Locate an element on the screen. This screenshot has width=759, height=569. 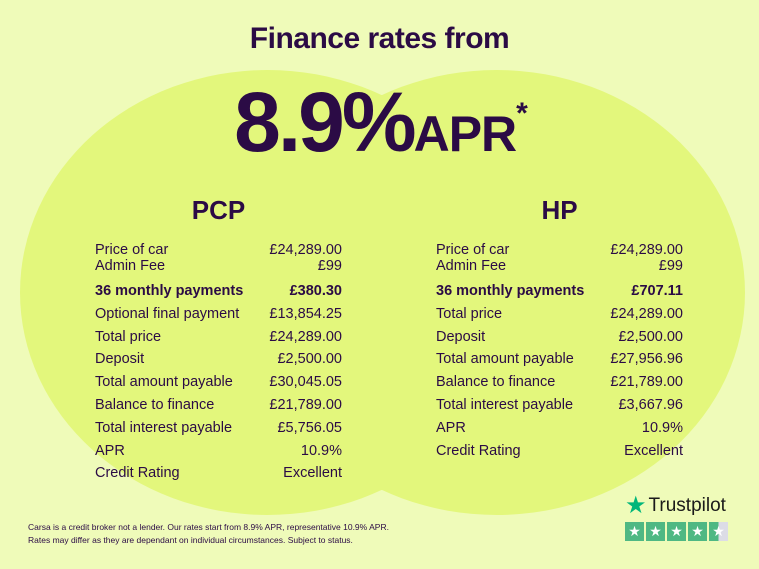
hp-title: HP is located at coordinates (559, 210).